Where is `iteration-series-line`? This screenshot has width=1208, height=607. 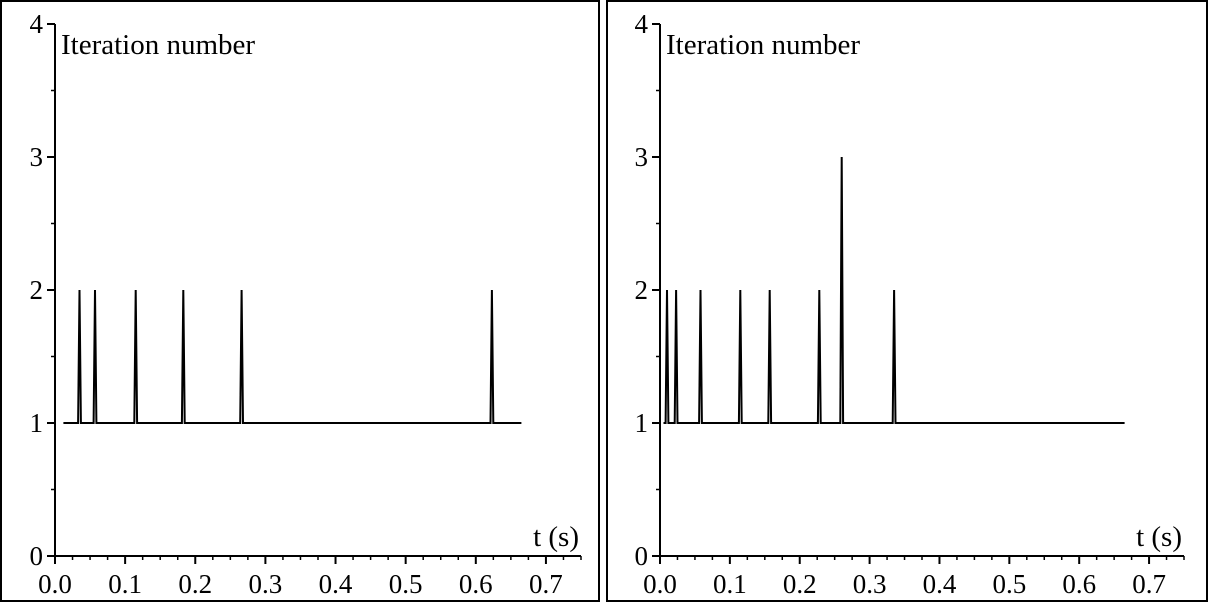 iteration-series-line is located at coordinates (292, 356).